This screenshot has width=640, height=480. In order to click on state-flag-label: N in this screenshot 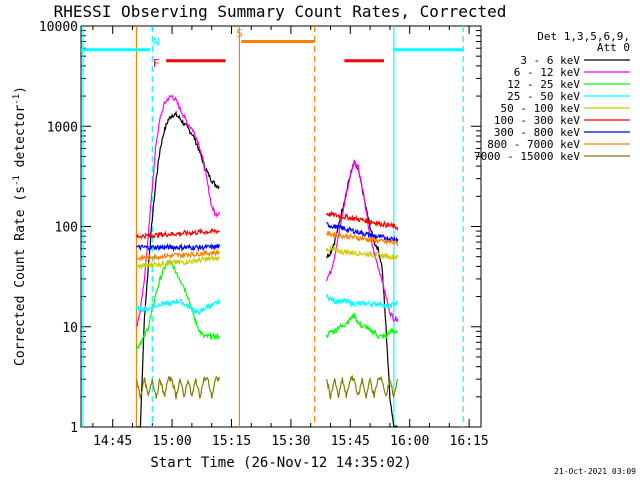, I will do `click(156, 41)`.